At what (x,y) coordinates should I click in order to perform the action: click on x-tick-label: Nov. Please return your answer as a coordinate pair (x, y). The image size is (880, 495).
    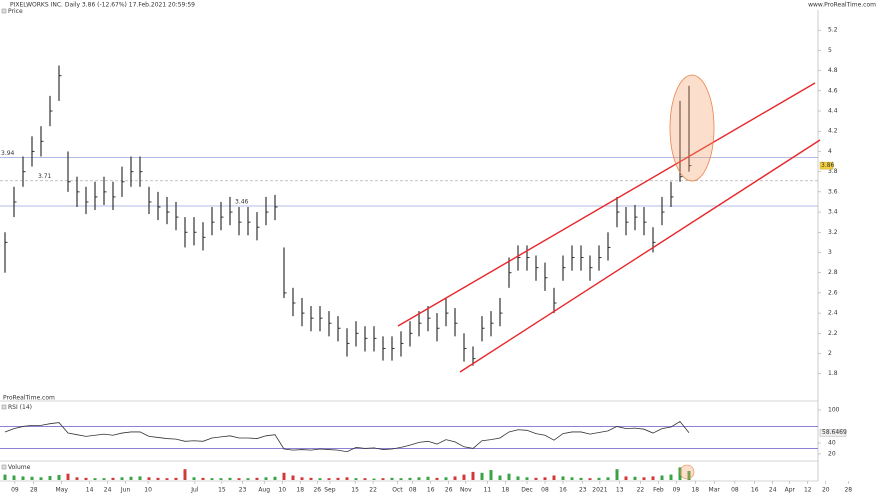
    Looking at the image, I should click on (466, 490).